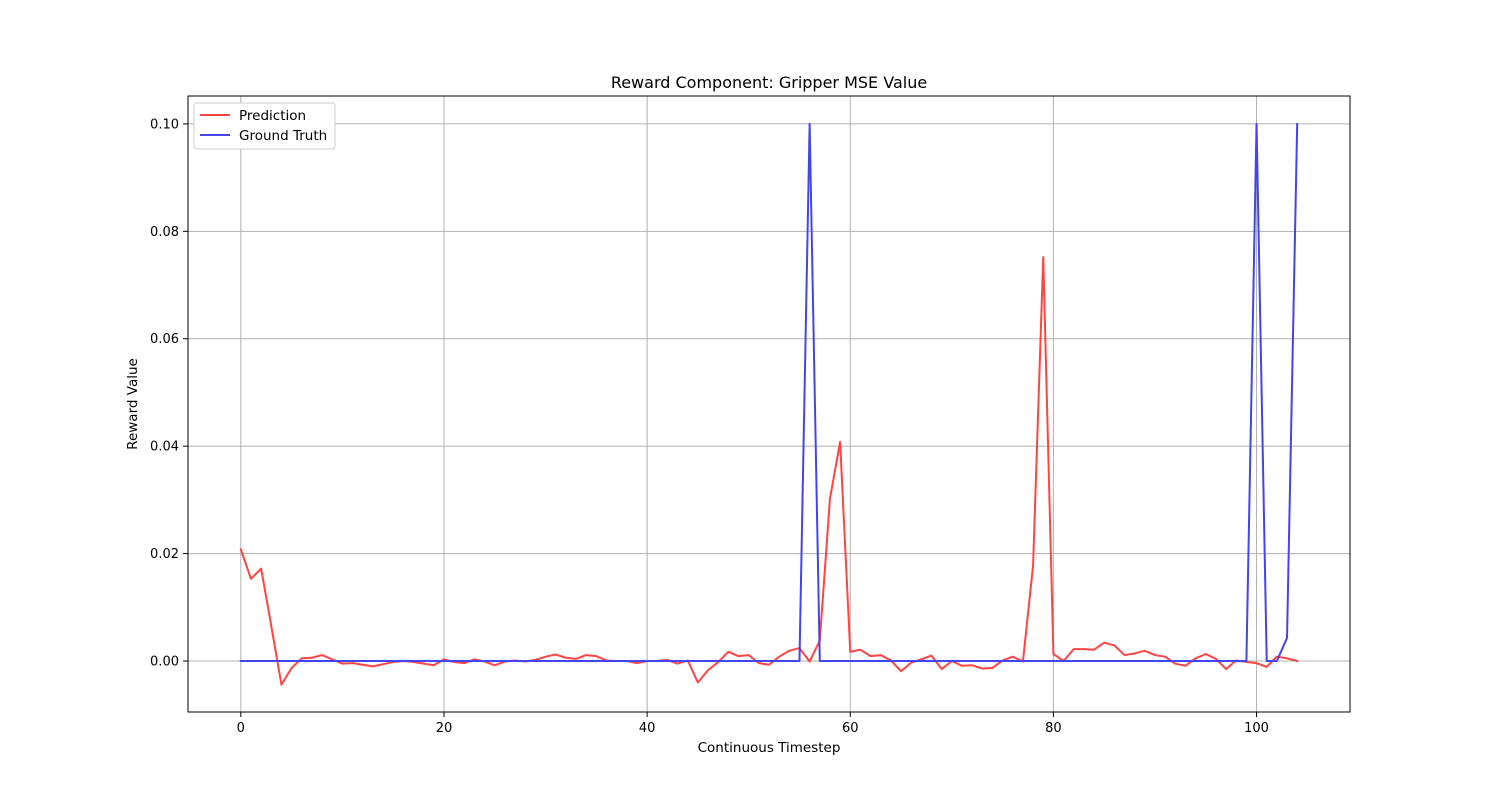 Image resolution: width=1500 pixels, height=800 pixels. I want to click on x-tick-label: 0, so click(241, 728).